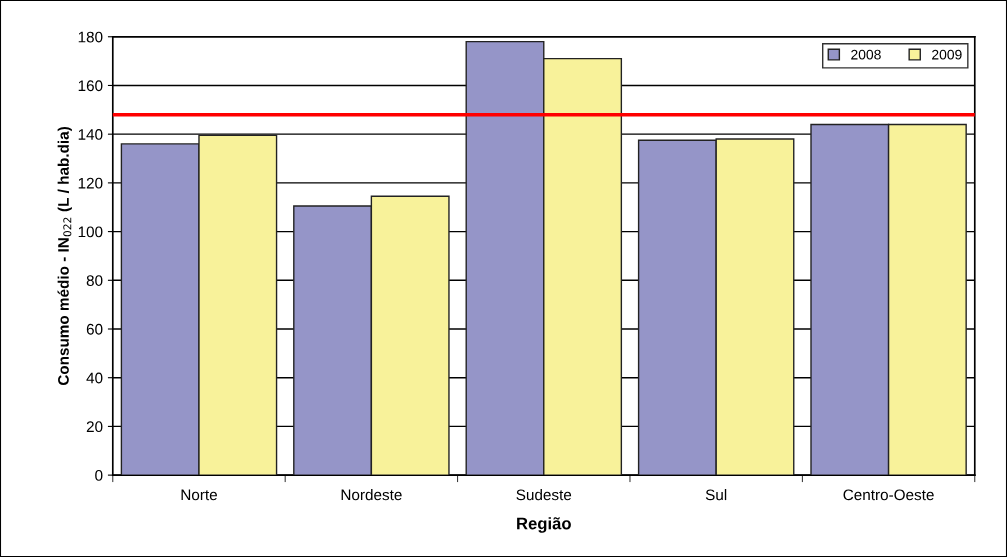 Image resolution: width=1007 pixels, height=557 pixels. Describe the element at coordinates (866, 54) in the screenshot. I see `legend-label: 2008` at that location.